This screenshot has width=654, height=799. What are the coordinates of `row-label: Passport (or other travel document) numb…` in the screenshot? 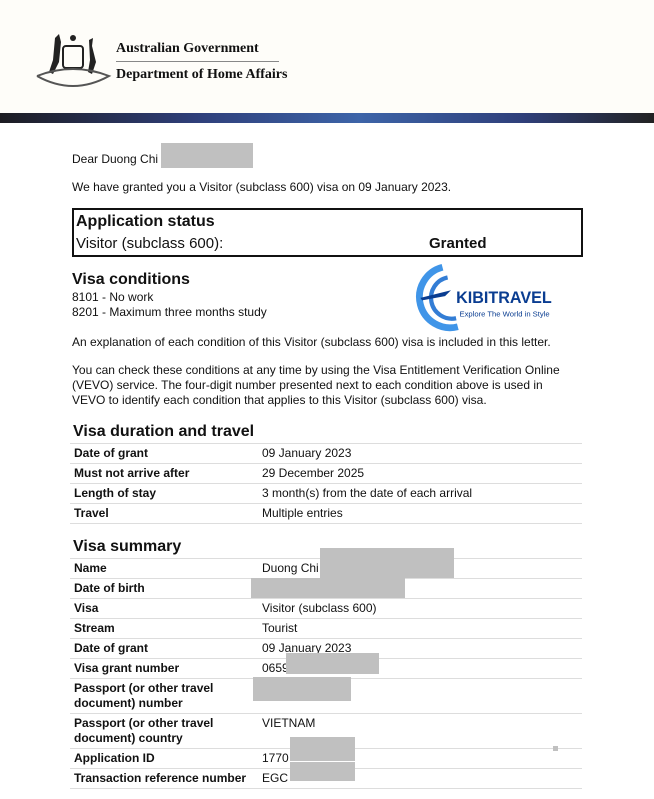 It's located at (144, 695).